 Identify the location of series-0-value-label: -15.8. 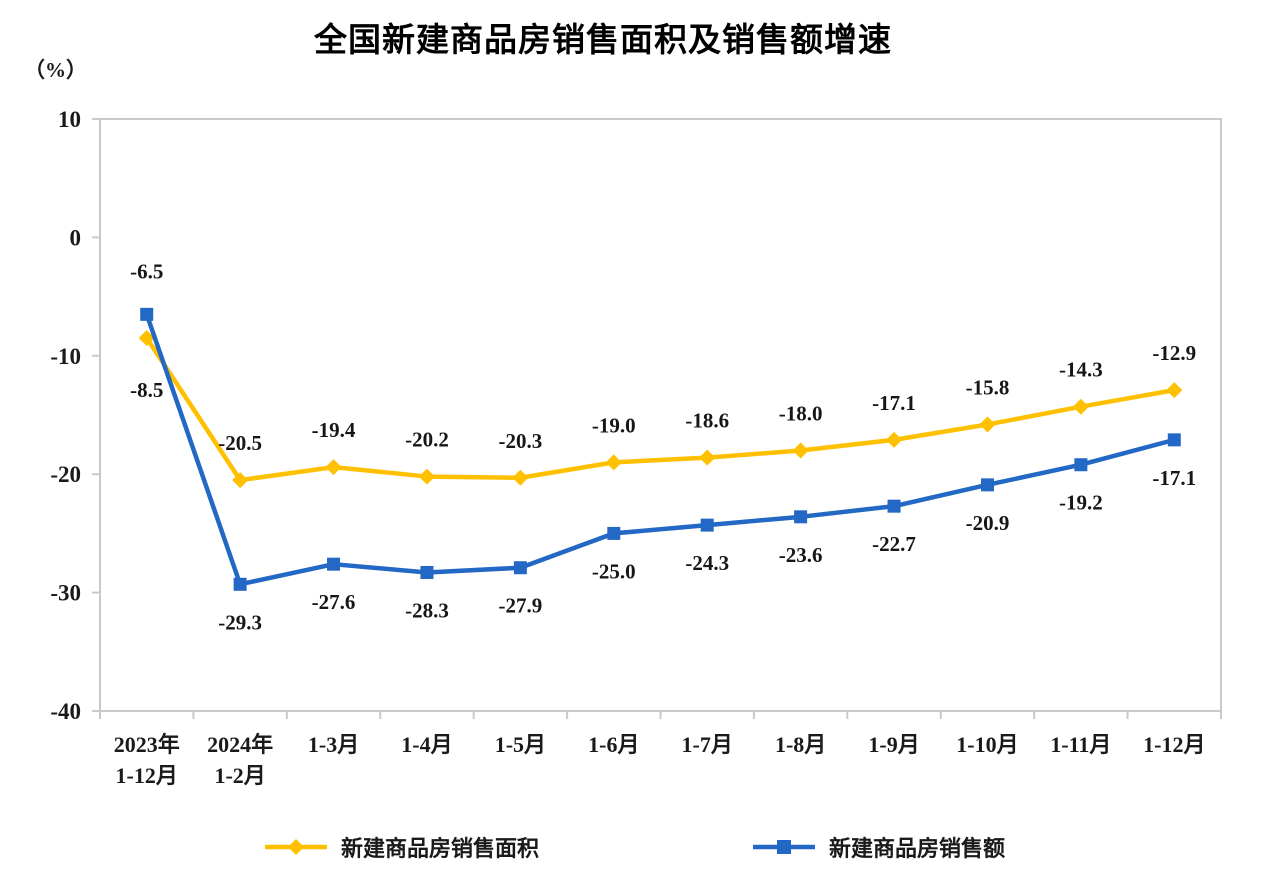
(988, 387).